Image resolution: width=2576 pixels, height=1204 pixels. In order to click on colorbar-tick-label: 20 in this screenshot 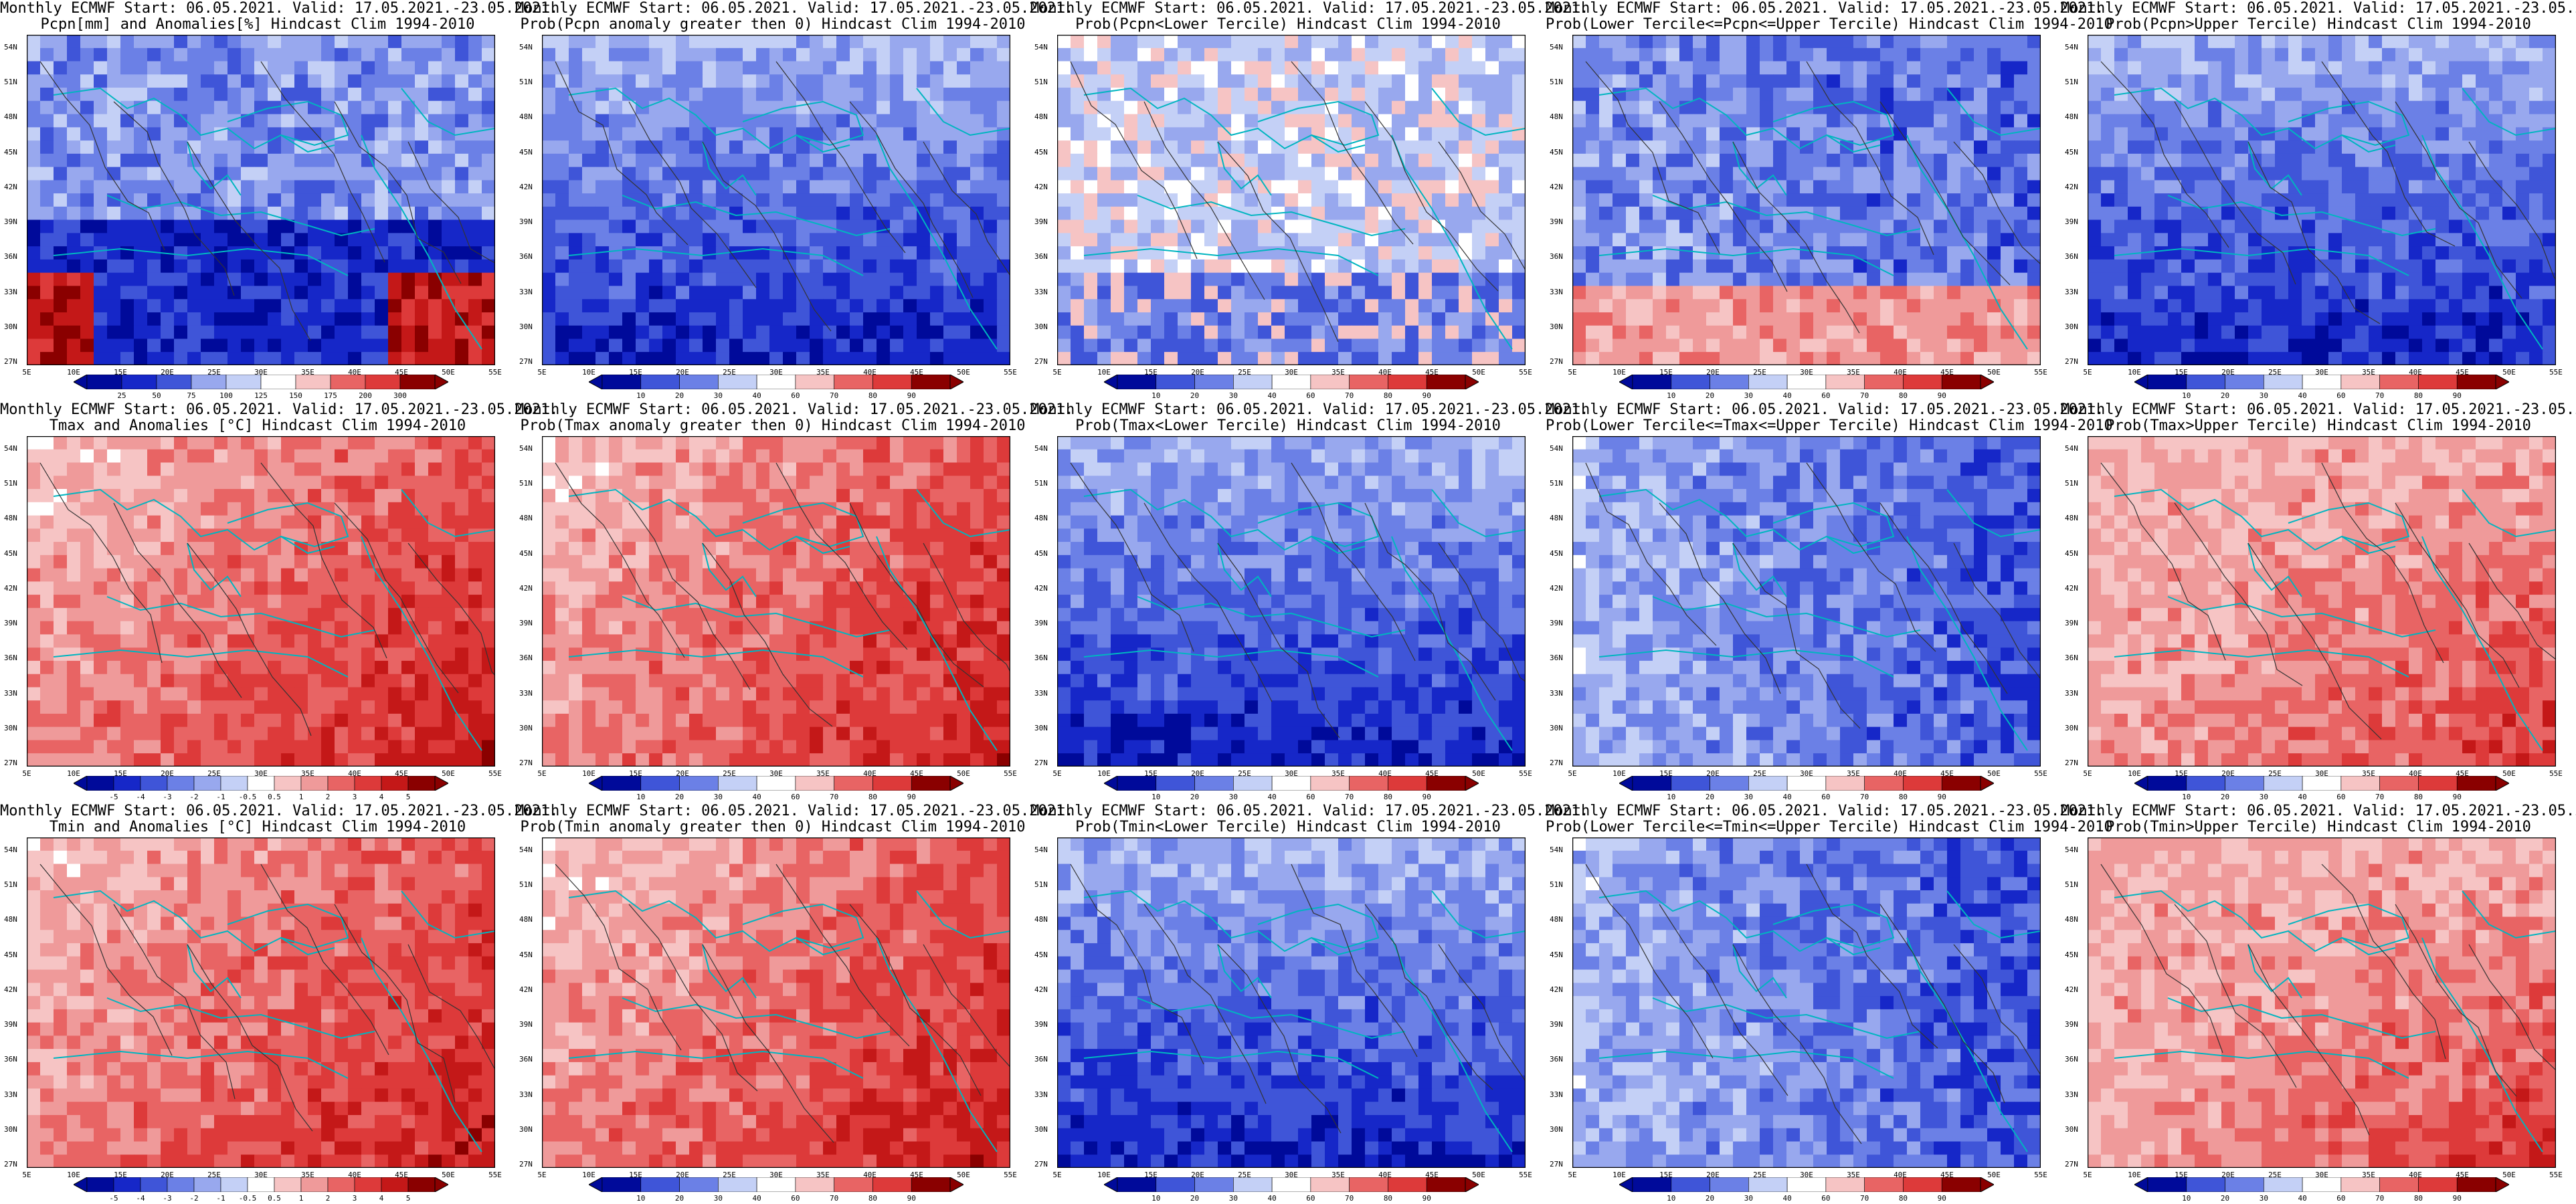, I will do `click(1710, 395)`.